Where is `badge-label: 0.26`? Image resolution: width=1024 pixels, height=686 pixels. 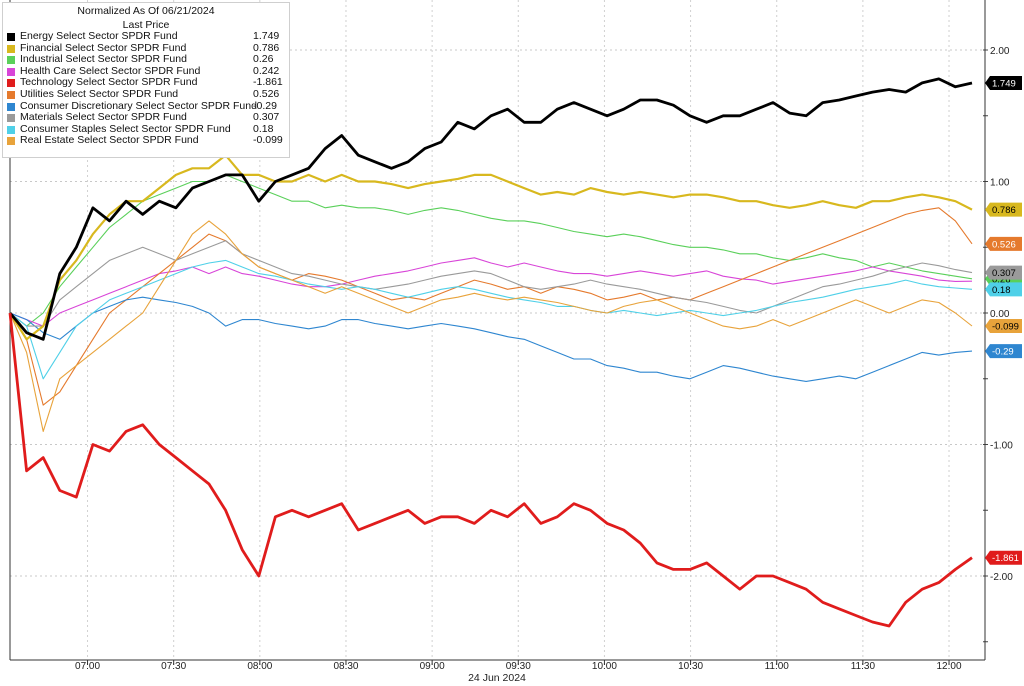
badge-label: 0.26 is located at coordinates (1001, 279).